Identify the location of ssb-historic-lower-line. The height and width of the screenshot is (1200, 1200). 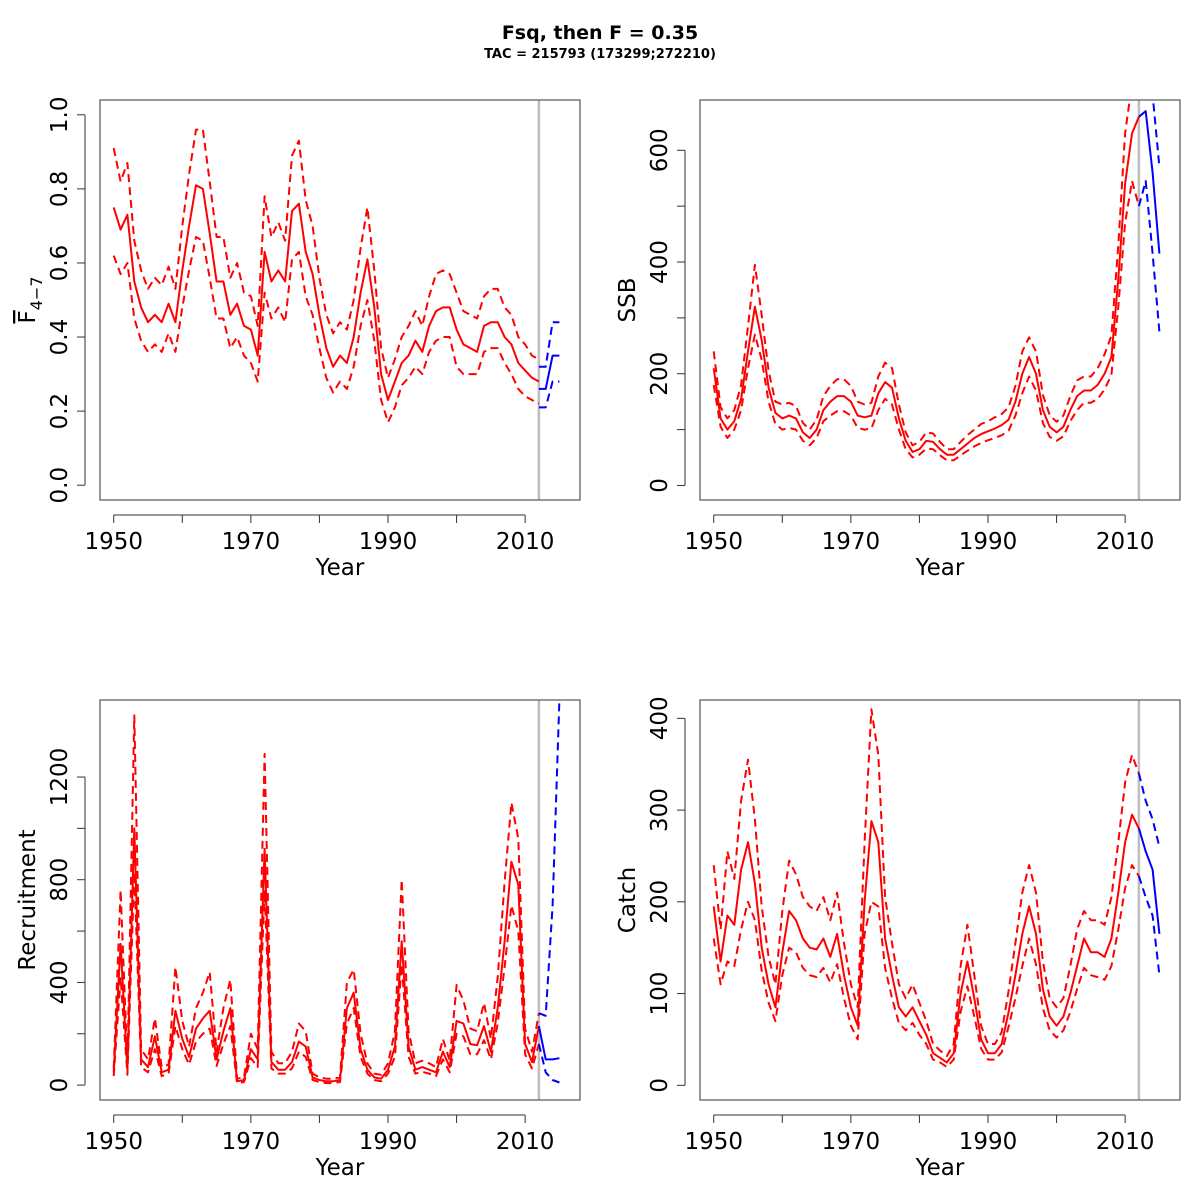
(926, 321).